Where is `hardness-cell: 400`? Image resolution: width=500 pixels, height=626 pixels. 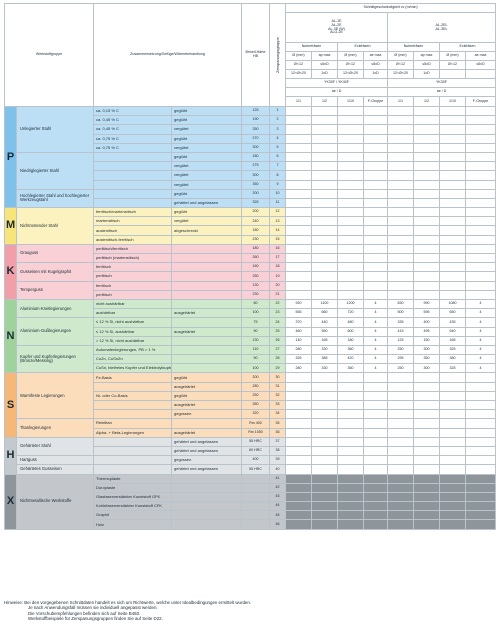 hardness-cell: 400 is located at coordinates (255, 460).